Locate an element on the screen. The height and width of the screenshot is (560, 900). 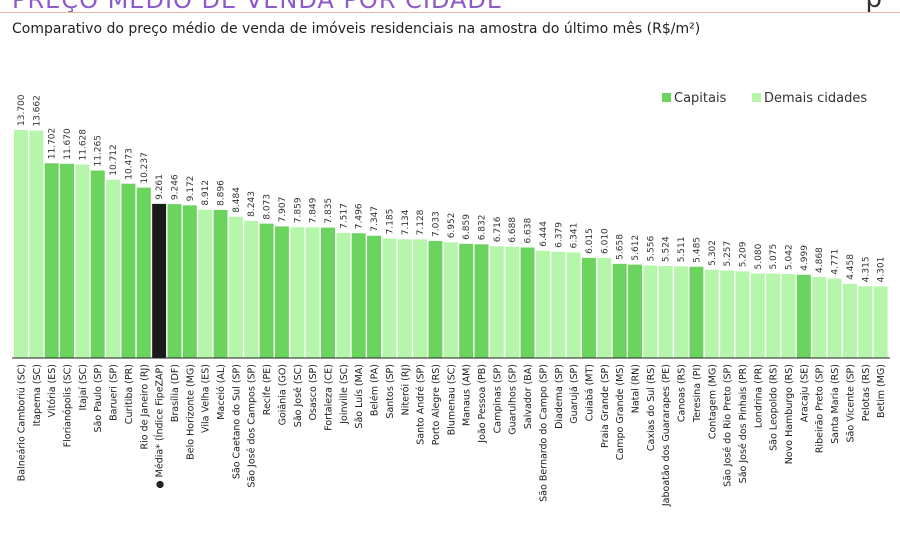
category-label: Canoas (RS) is located at coordinates (682, 393).